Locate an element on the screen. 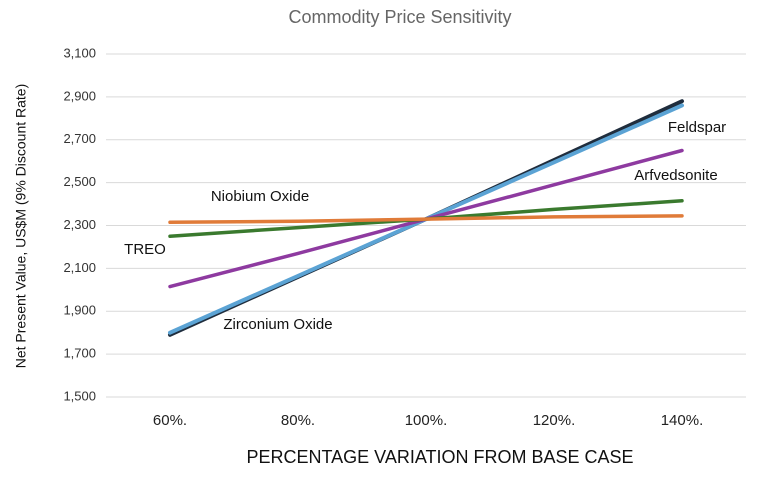 The image size is (757, 477). x-tick-label: 120%. is located at coordinates (554, 420).